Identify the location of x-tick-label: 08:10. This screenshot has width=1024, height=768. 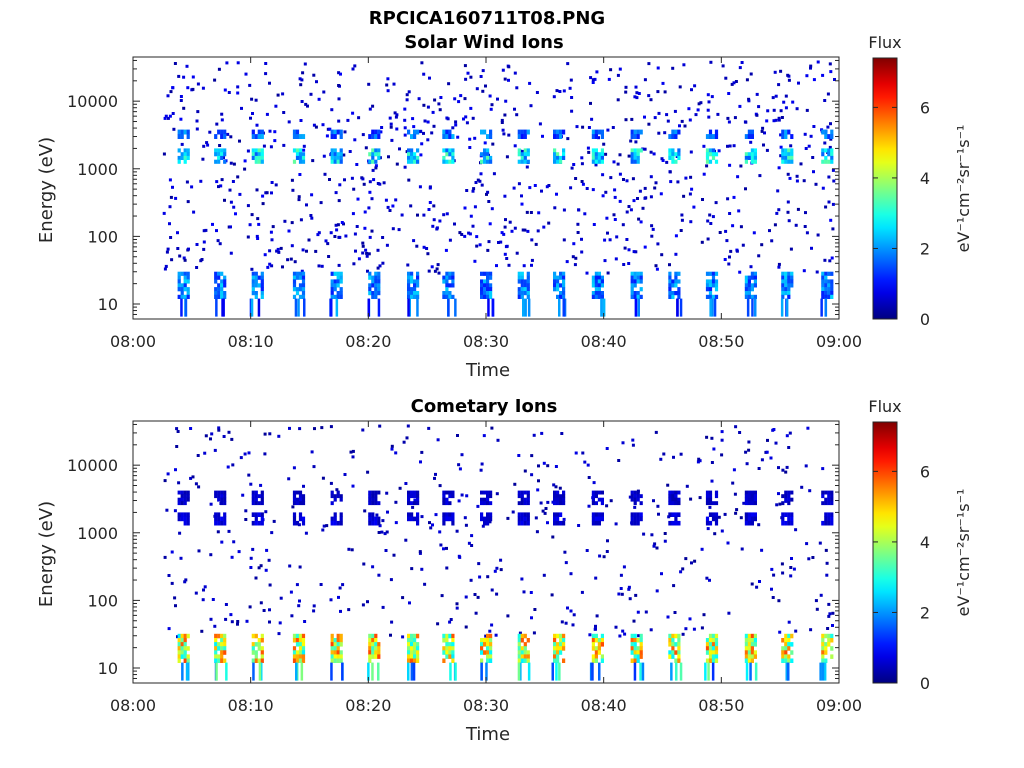
(251, 341).